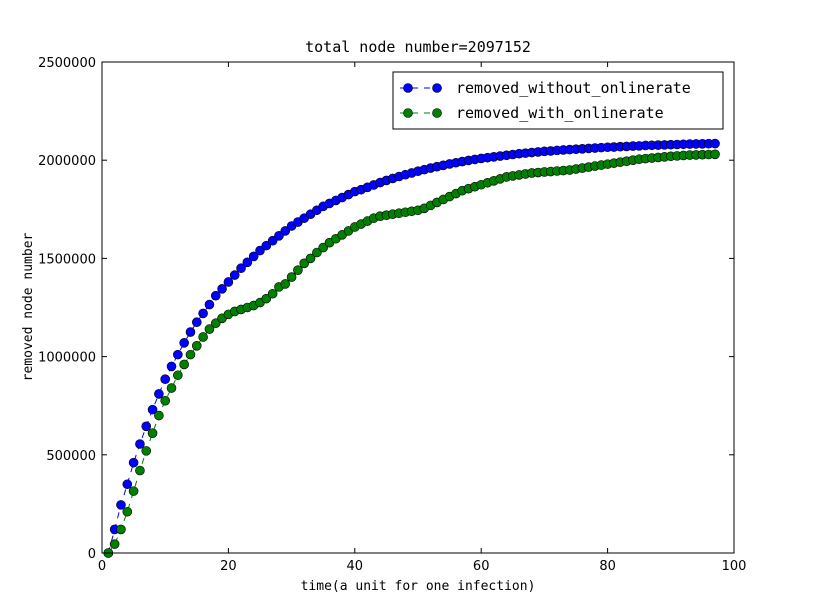 This screenshot has width=815, height=615. What do you see at coordinates (67, 259) in the screenshot?
I see `y-tick-label: 1500000` at bounding box center [67, 259].